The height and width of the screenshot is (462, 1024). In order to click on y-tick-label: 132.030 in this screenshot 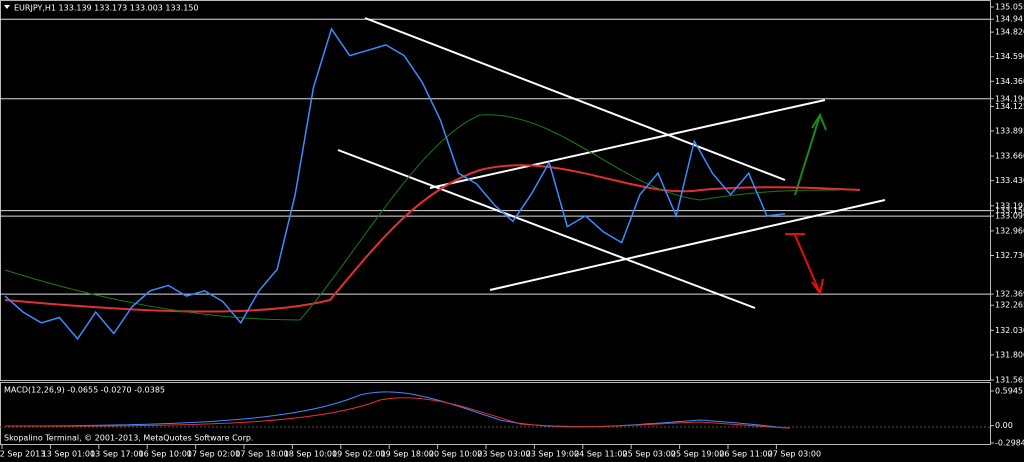, I will do `click(1009, 330)`.